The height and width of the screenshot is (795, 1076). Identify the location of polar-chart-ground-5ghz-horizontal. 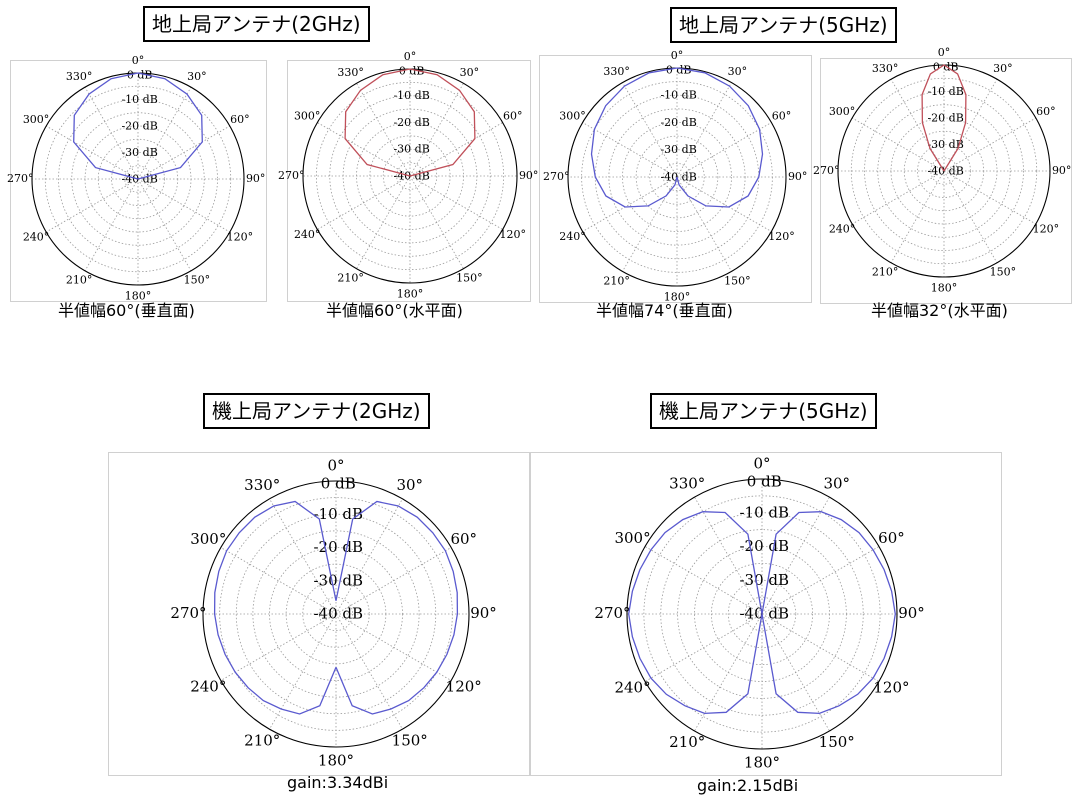
(946, 181).